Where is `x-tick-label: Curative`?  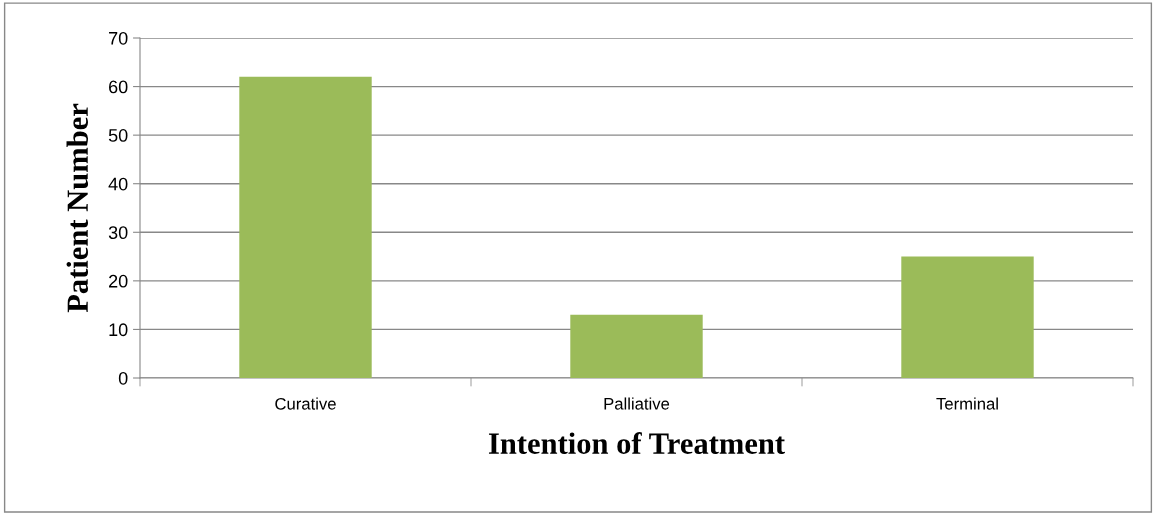 x-tick-label: Curative is located at coordinates (305, 403).